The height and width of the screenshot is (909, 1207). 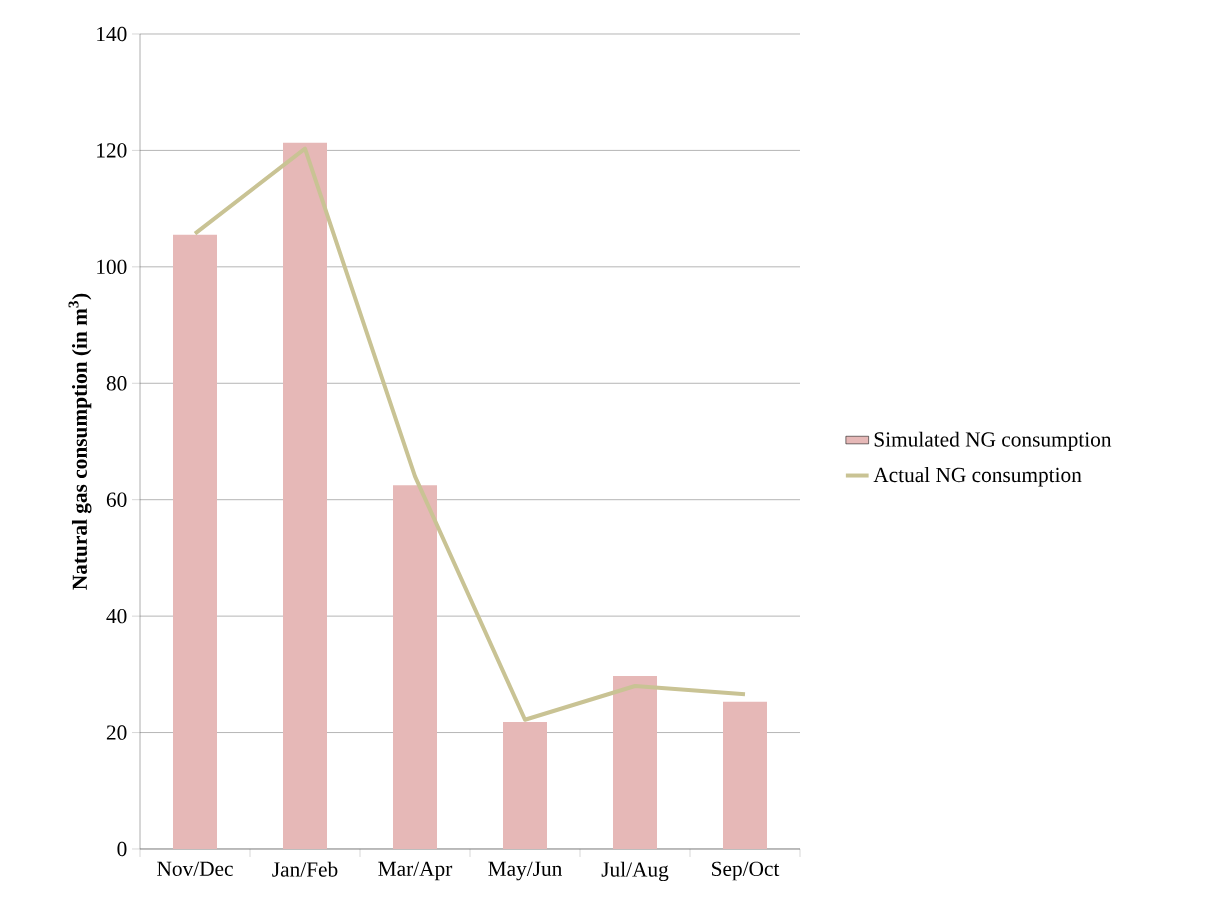 I want to click on y-tick-label: 0, so click(x=122, y=849).